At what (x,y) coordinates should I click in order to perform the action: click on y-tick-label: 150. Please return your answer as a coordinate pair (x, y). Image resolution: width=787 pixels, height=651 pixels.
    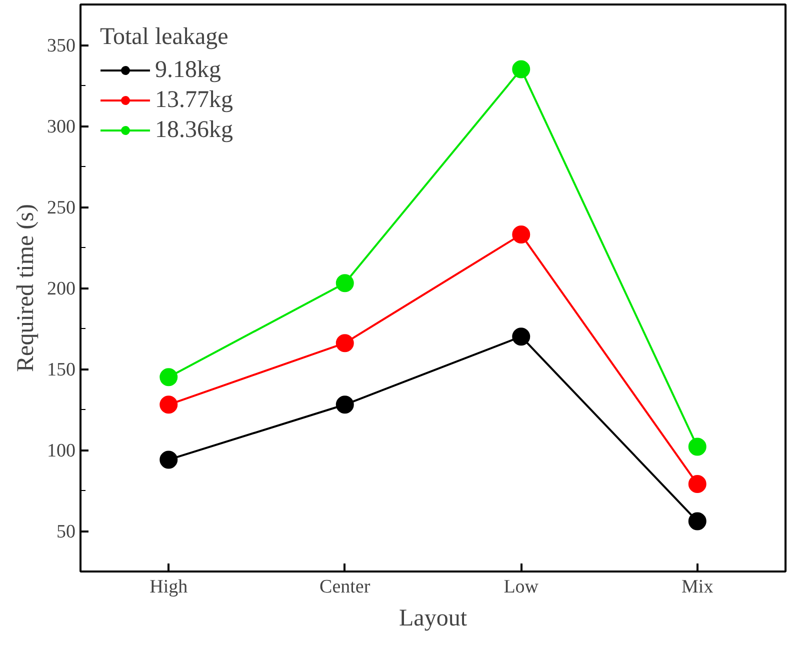
    Looking at the image, I should click on (61, 370).